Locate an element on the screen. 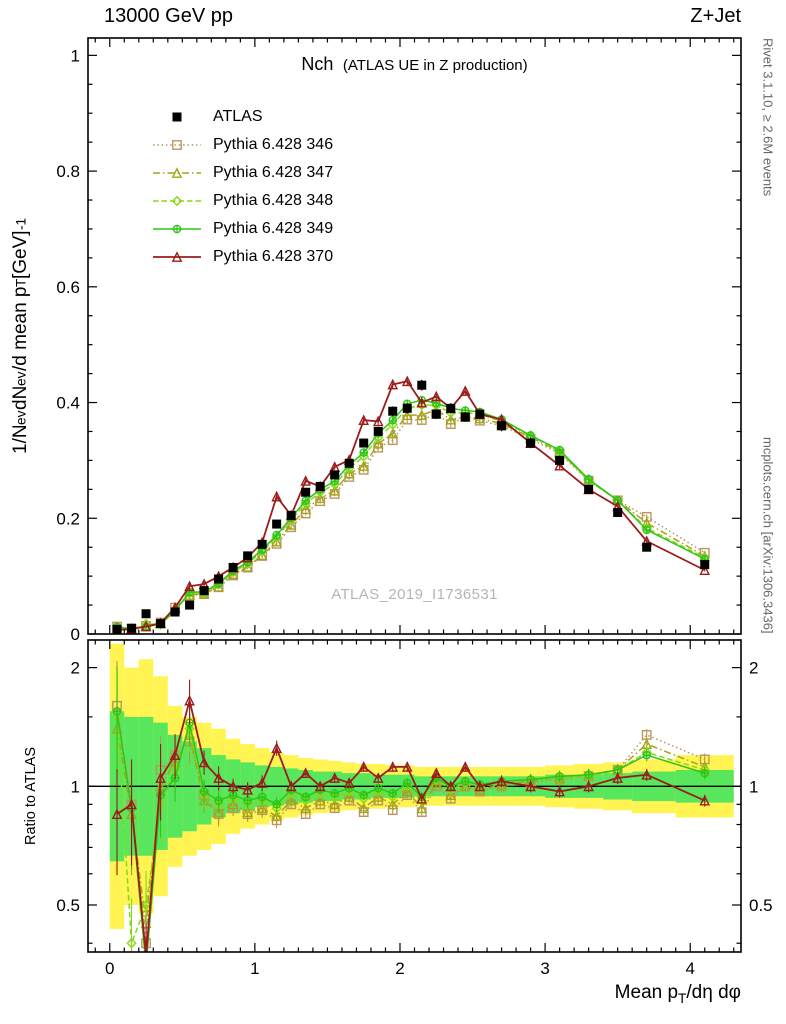 This screenshot has width=786, height=1024. tick-label: 0.4 is located at coordinates (68, 403).